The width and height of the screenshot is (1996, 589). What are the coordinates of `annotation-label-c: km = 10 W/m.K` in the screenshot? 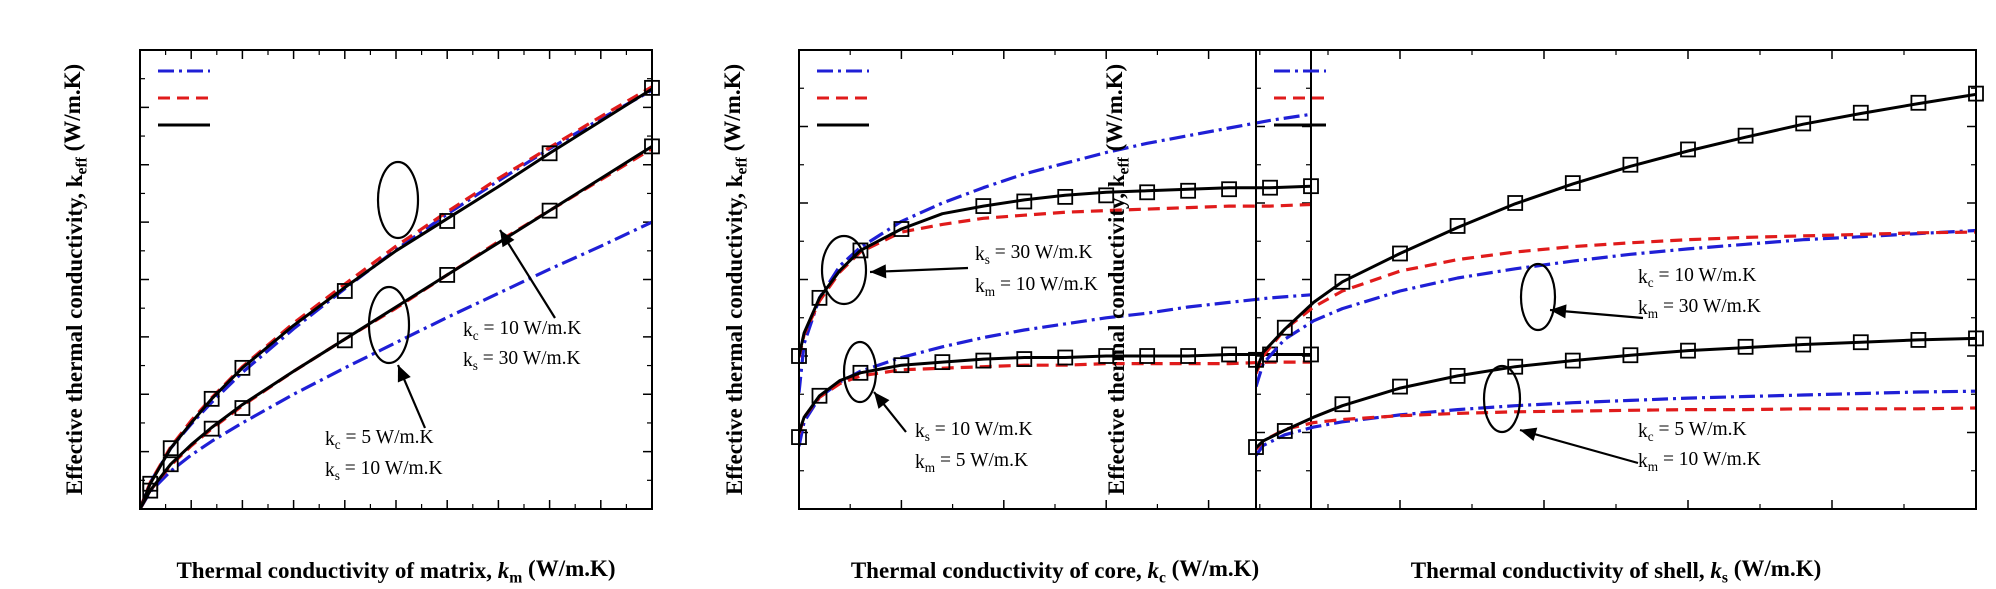 It's located at (1699, 461).